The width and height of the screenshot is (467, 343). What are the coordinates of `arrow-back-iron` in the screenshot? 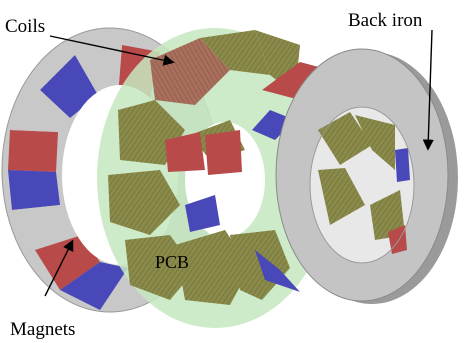 It's located at (428, 90).